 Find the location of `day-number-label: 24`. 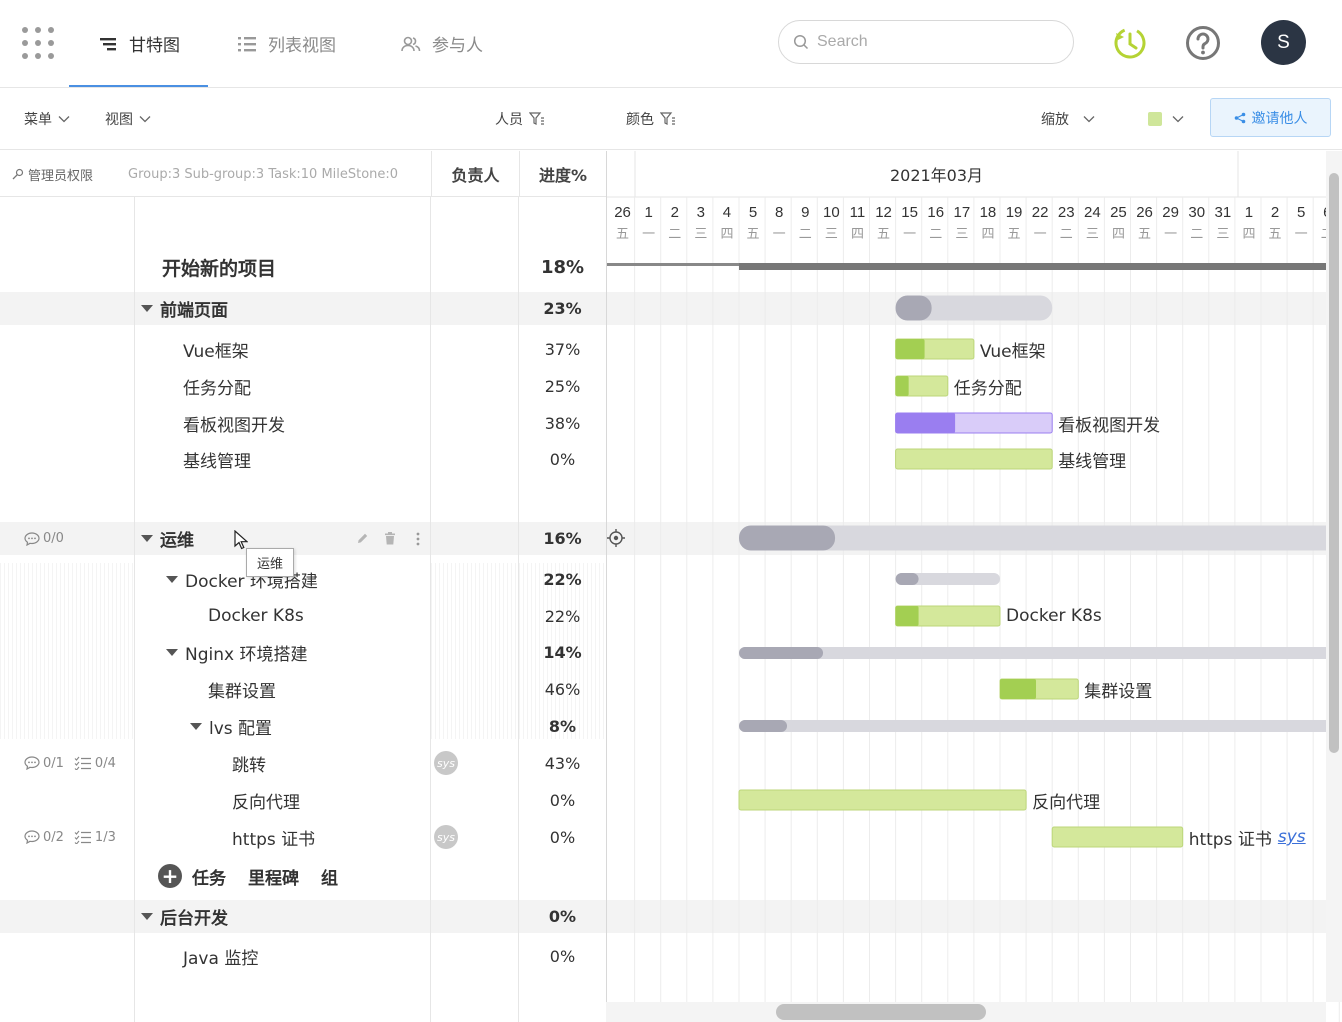

day-number-label: 24 is located at coordinates (1092, 212).